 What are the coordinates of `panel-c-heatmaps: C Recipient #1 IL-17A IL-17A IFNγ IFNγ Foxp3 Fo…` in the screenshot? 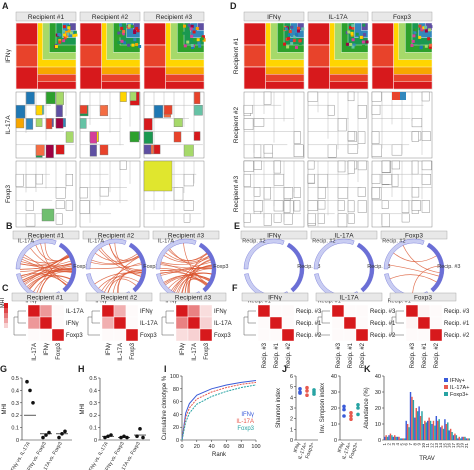 It's located at (116, 322).